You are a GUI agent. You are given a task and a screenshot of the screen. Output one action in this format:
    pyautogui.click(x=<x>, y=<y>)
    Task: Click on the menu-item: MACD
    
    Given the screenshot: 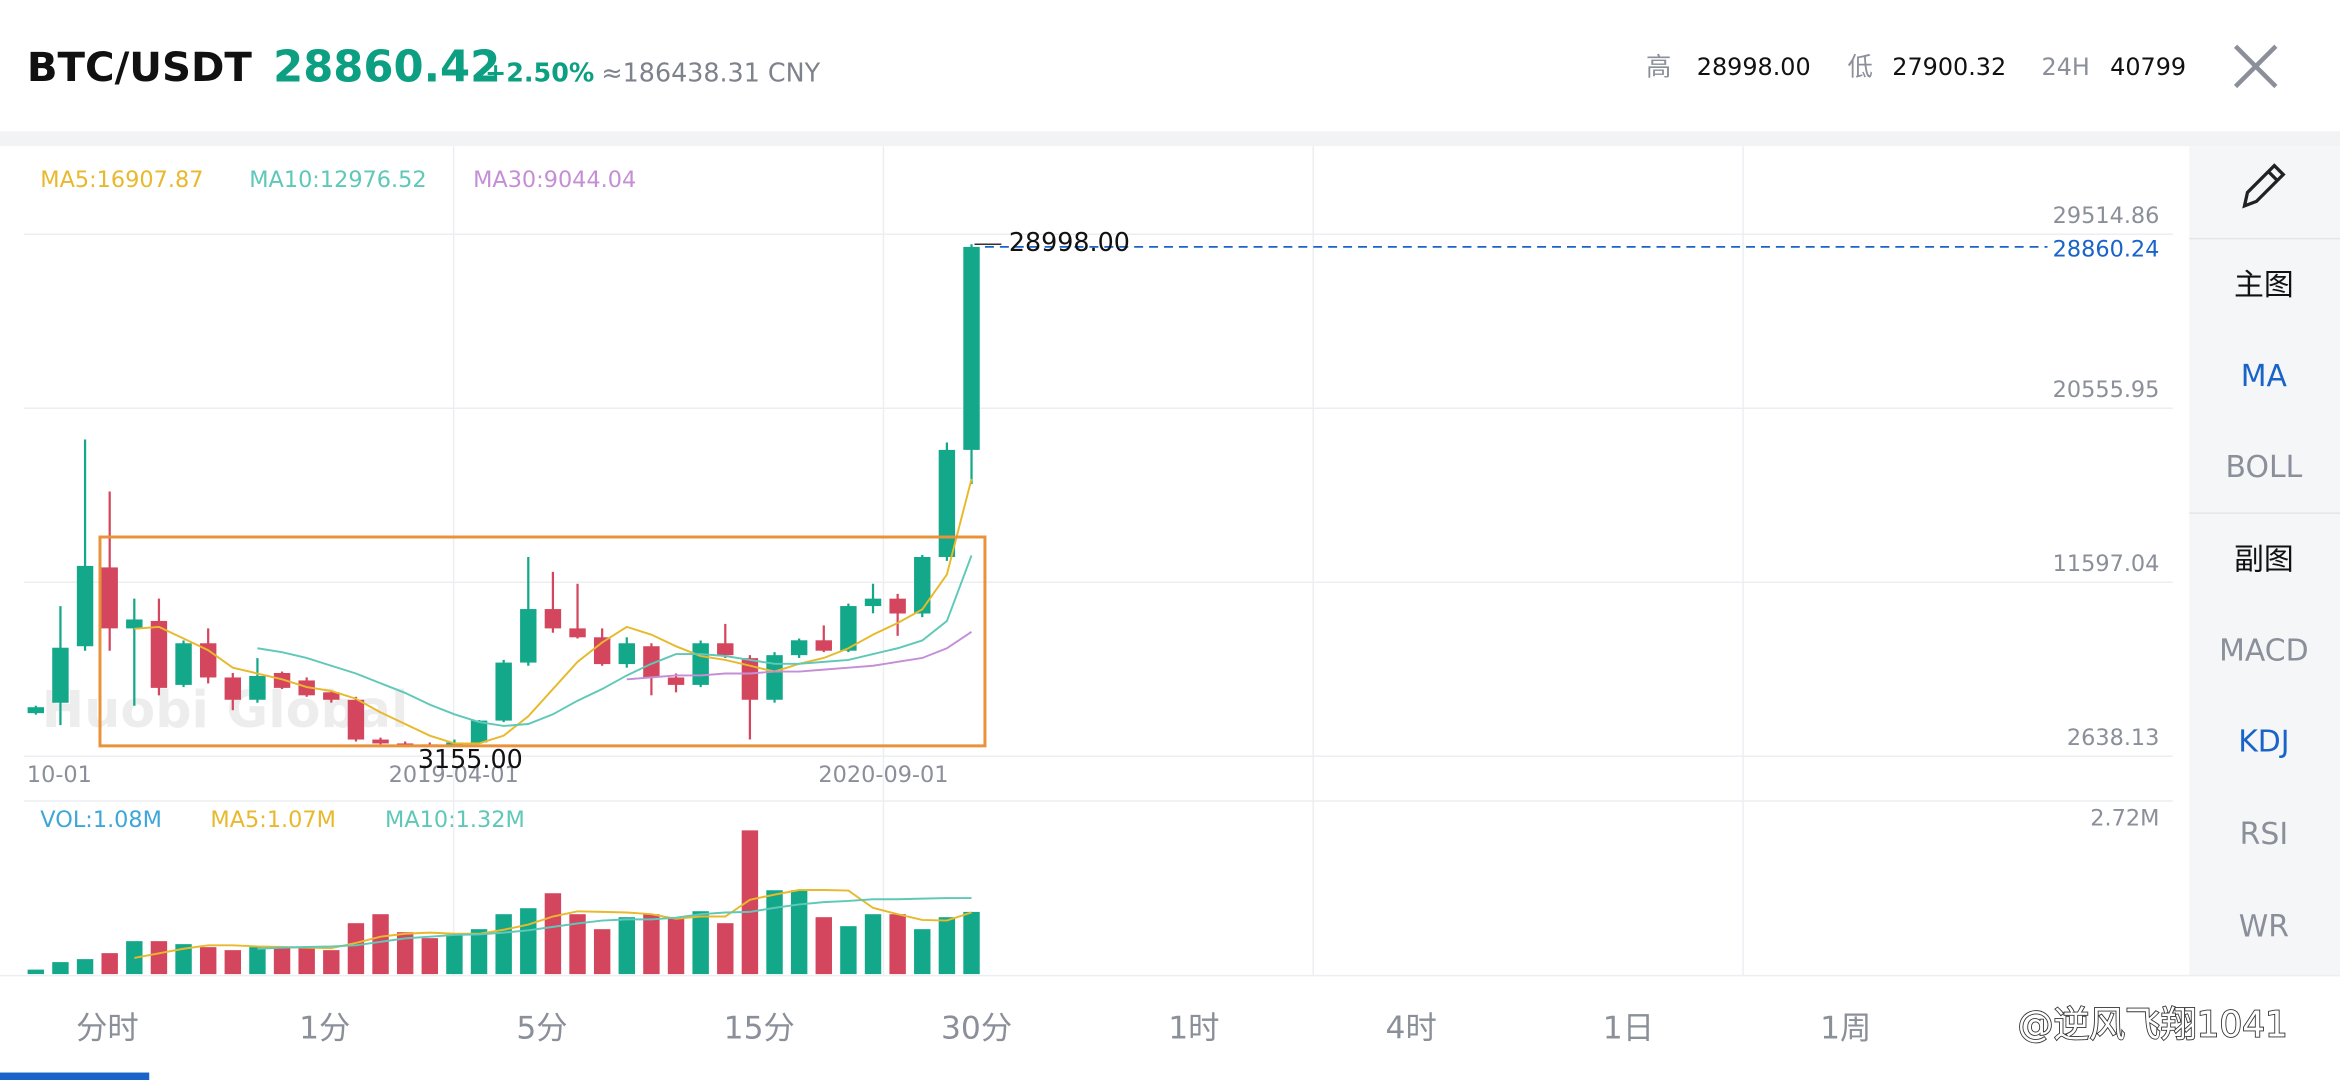 What is the action you would take?
    pyautogui.click(x=2263, y=650)
    